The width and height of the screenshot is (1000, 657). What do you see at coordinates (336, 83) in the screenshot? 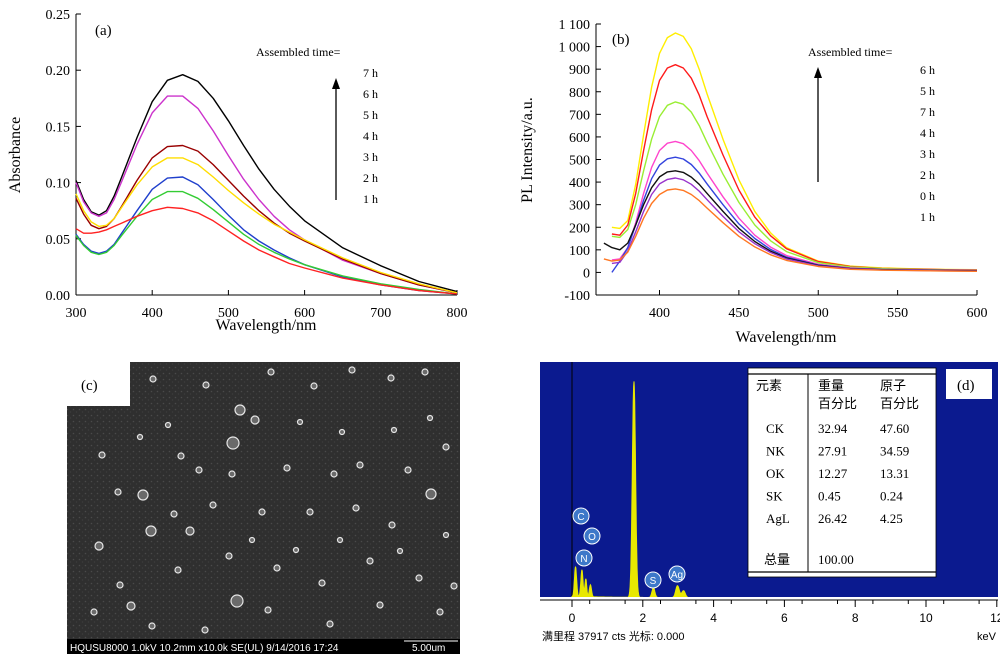
I see `panel-a-arrow-head` at bounding box center [336, 83].